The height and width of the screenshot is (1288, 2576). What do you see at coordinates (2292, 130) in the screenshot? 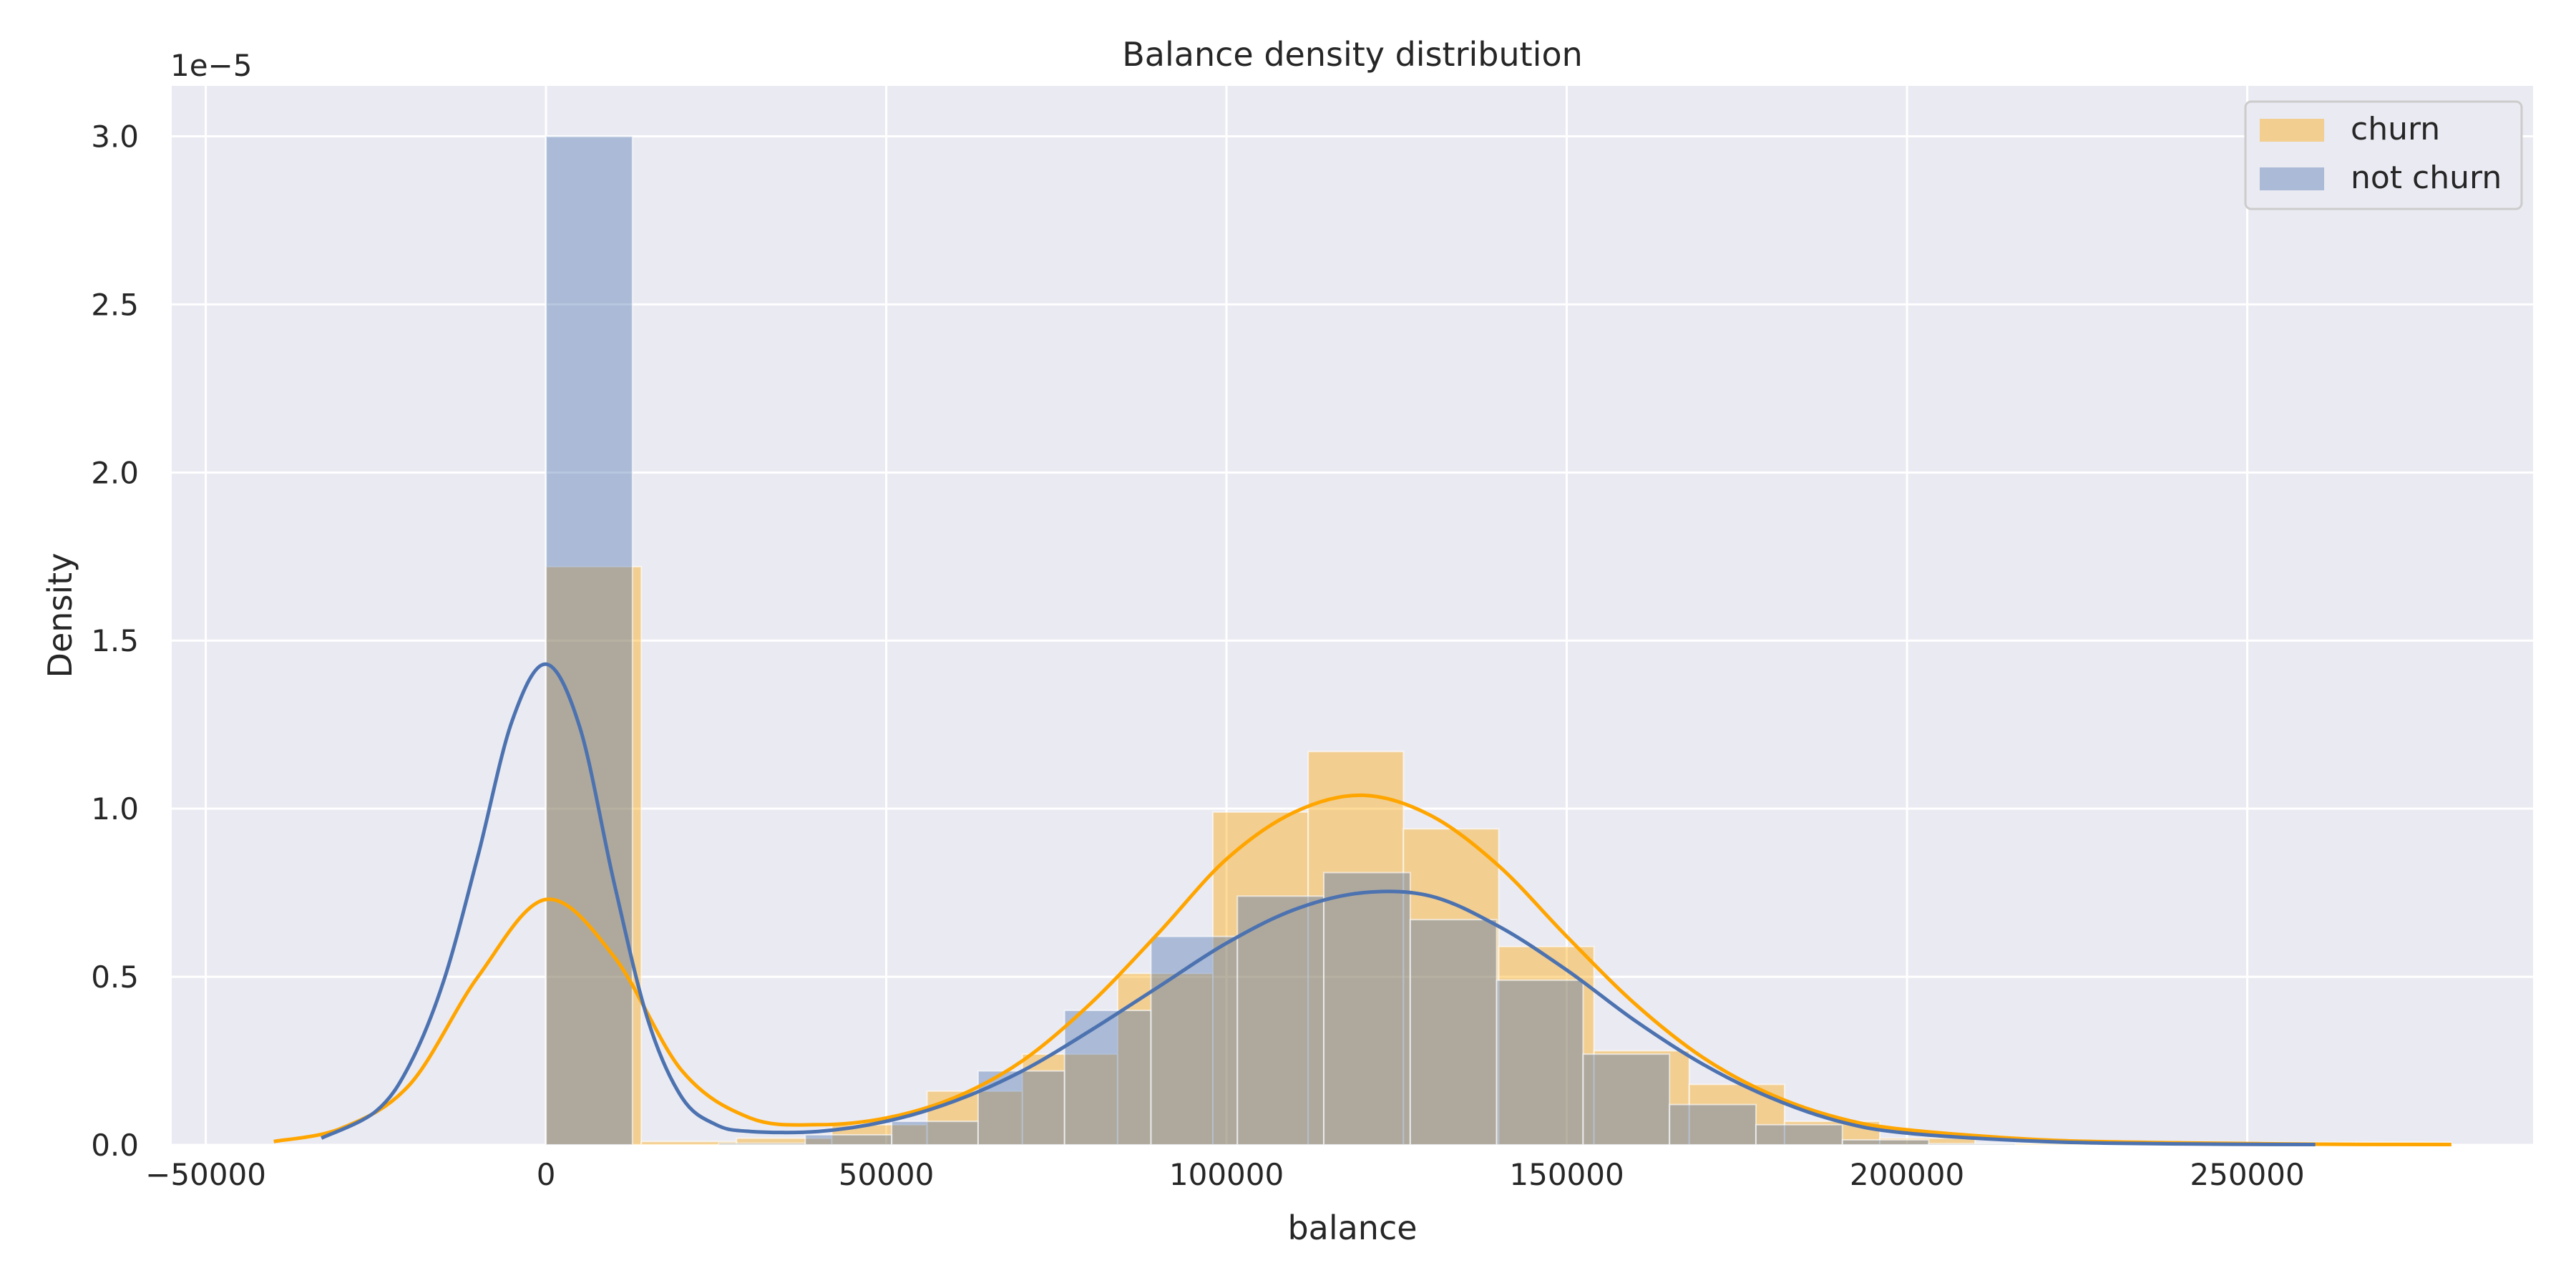
I see `legend-swatch-churn` at bounding box center [2292, 130].